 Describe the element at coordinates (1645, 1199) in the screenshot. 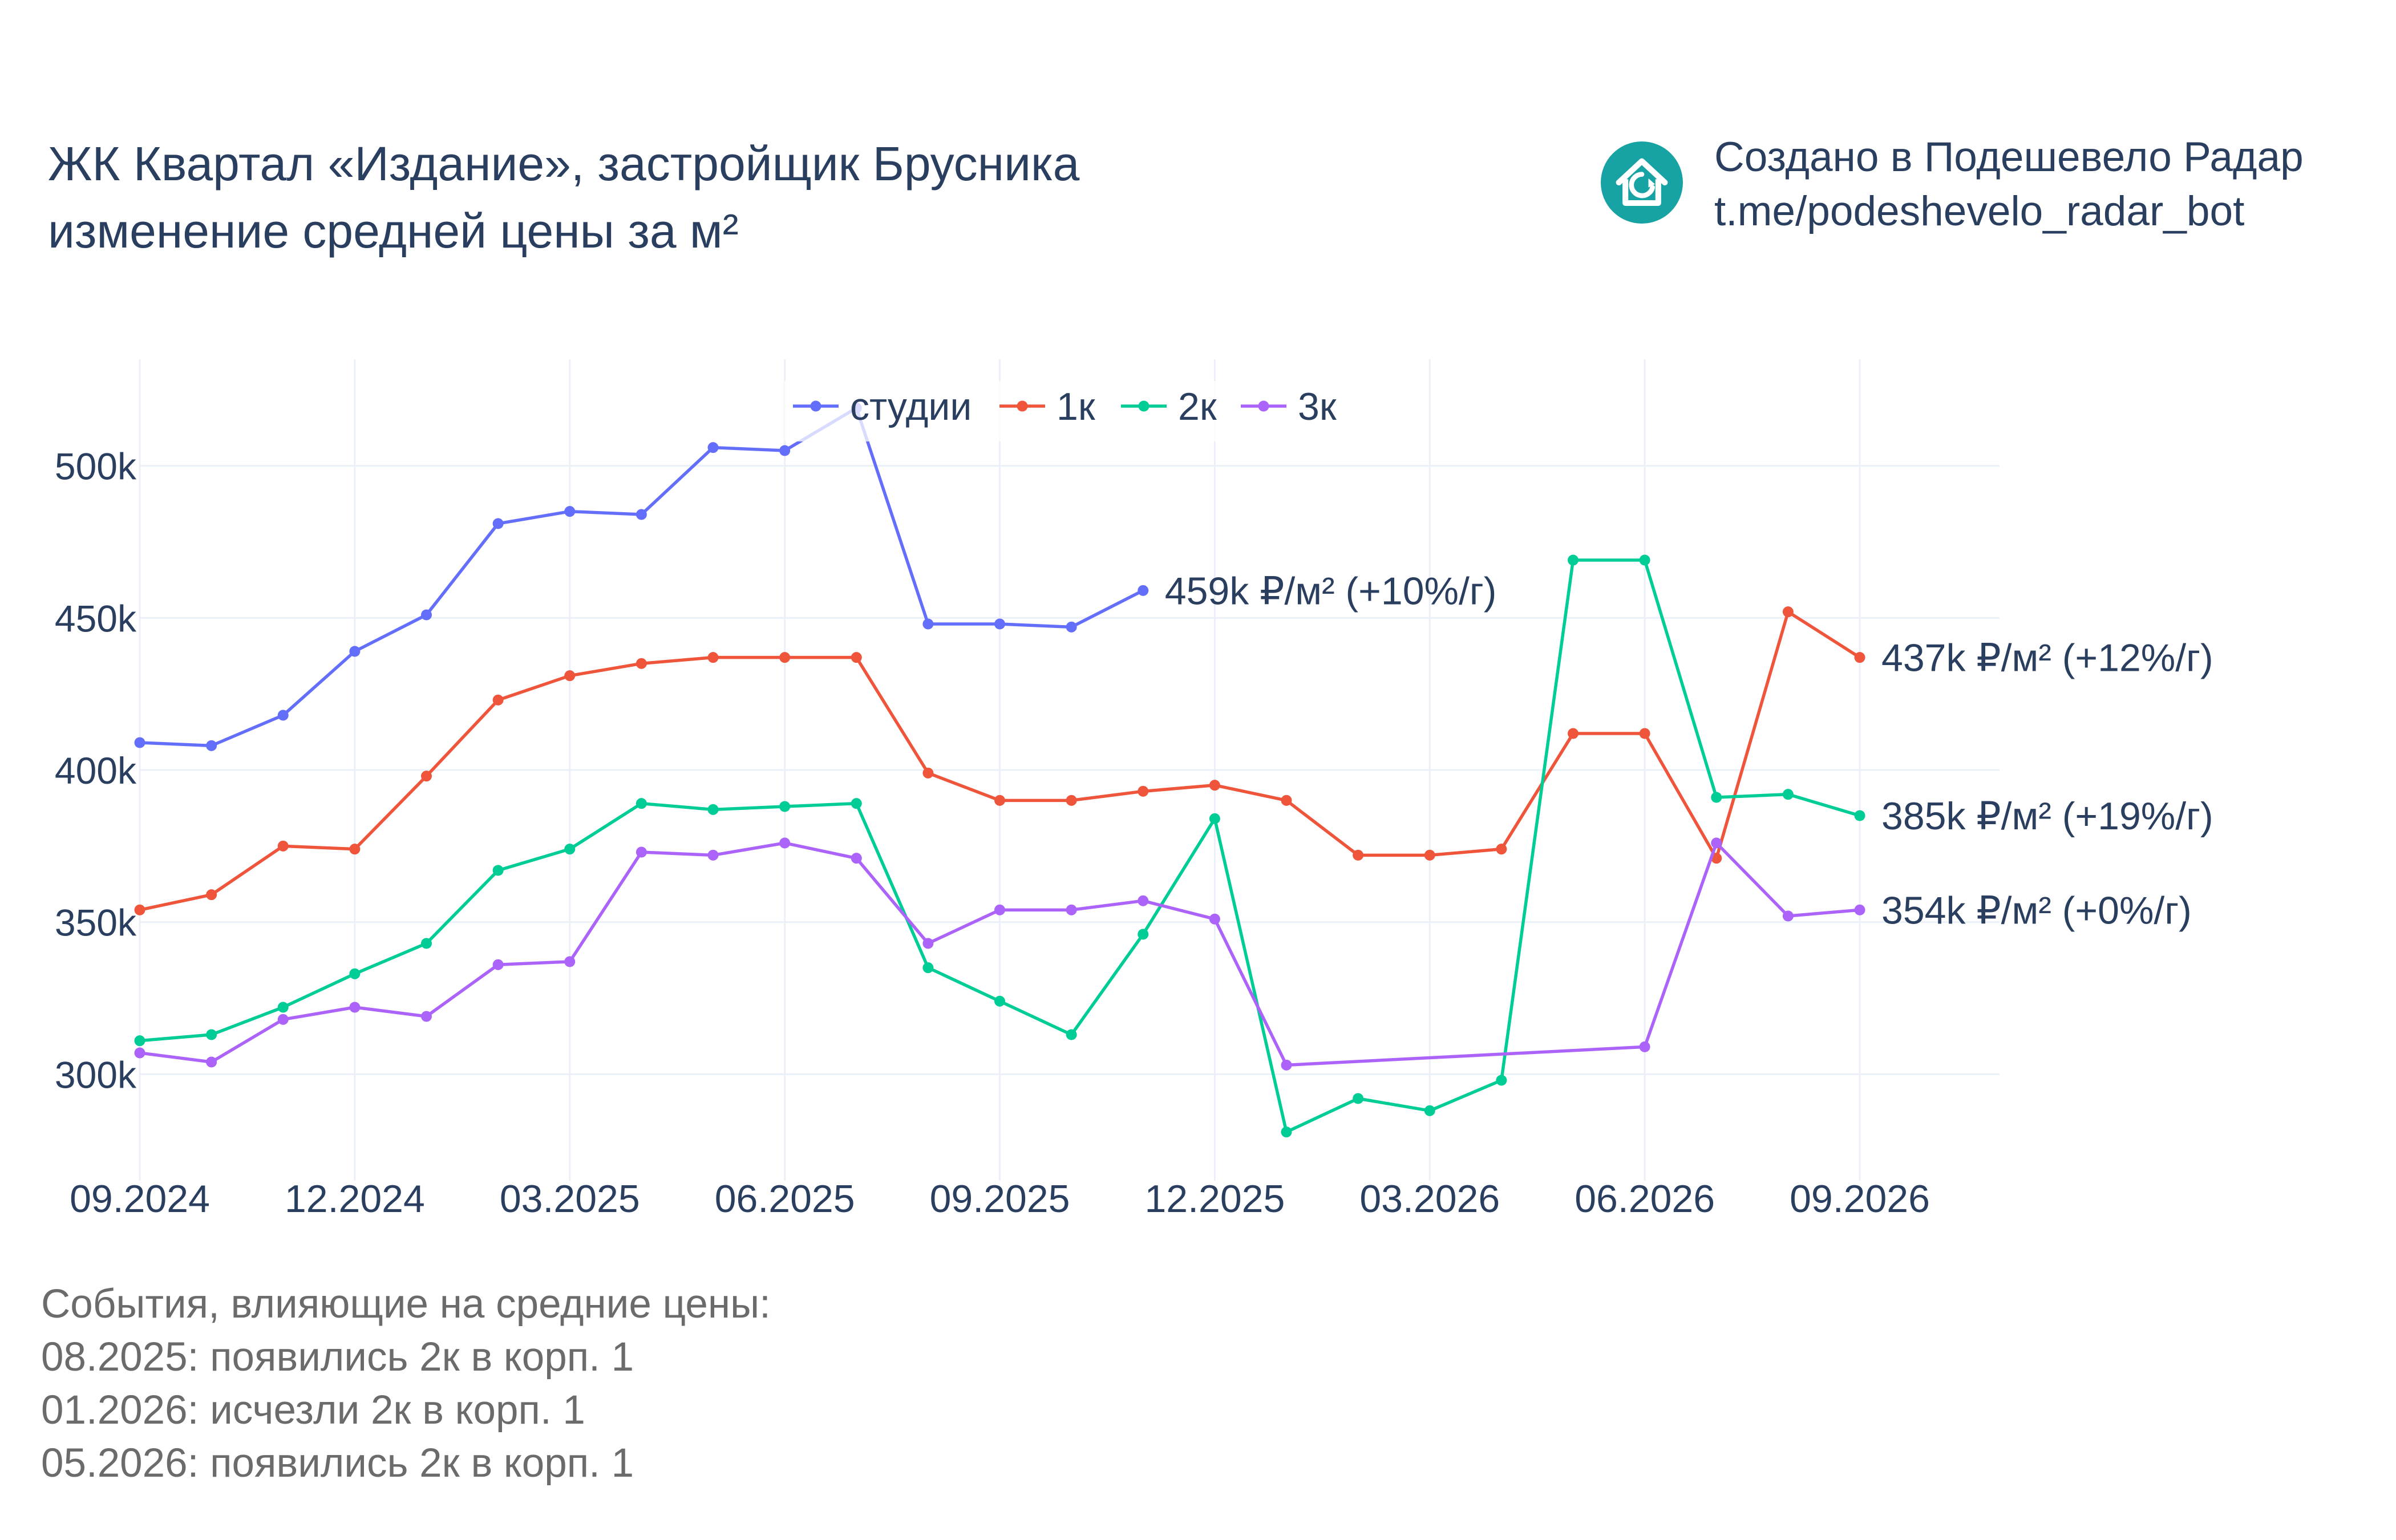

I see `x-tick-label: 06.2026` at that location.